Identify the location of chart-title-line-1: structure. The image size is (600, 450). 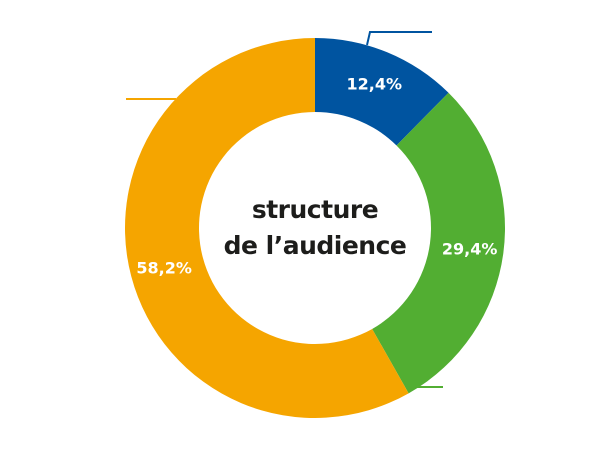
(315, 209).